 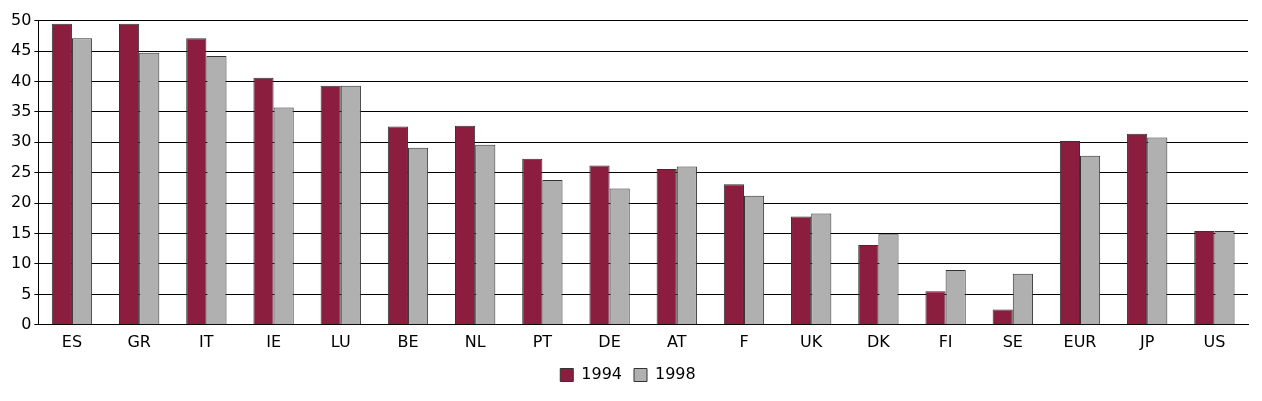 What do you see at coordinates (878, 341) in the screenshot?
I see `x-tick-label: DK` at bounding box center [878, 341].